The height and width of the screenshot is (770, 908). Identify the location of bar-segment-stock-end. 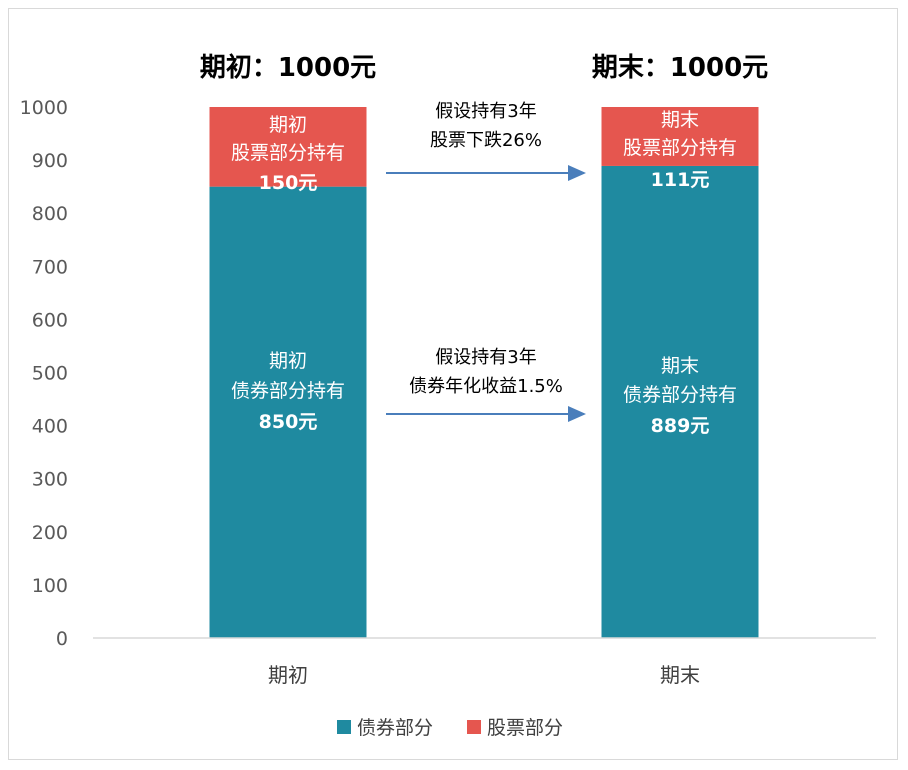
(680, 136).